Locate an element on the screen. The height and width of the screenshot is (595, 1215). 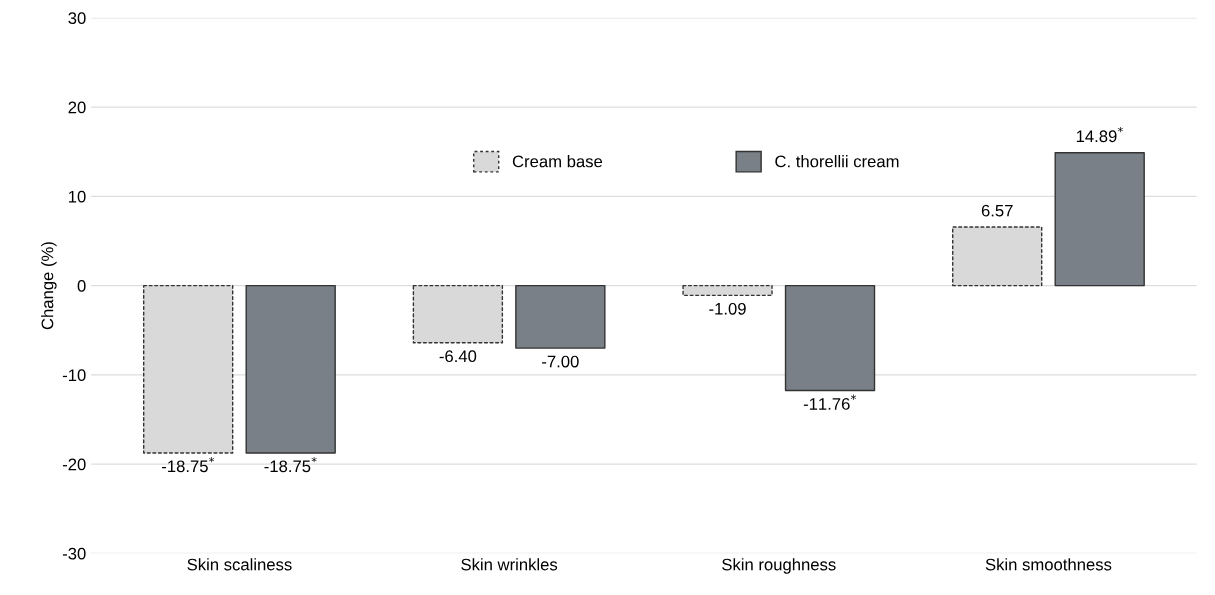
data-label: -1.09 is located at coordinates (727, 308).